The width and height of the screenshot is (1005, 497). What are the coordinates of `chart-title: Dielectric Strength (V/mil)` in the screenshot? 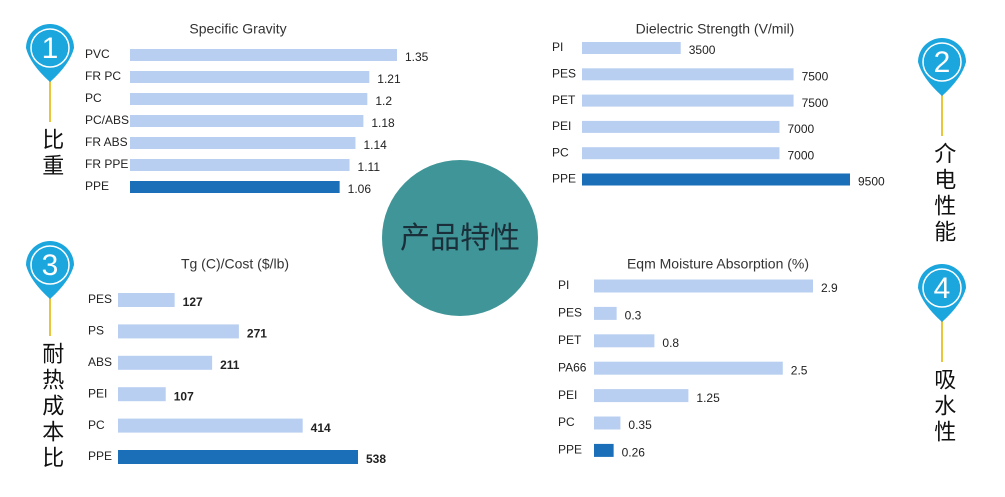 It's located at (715, 29).